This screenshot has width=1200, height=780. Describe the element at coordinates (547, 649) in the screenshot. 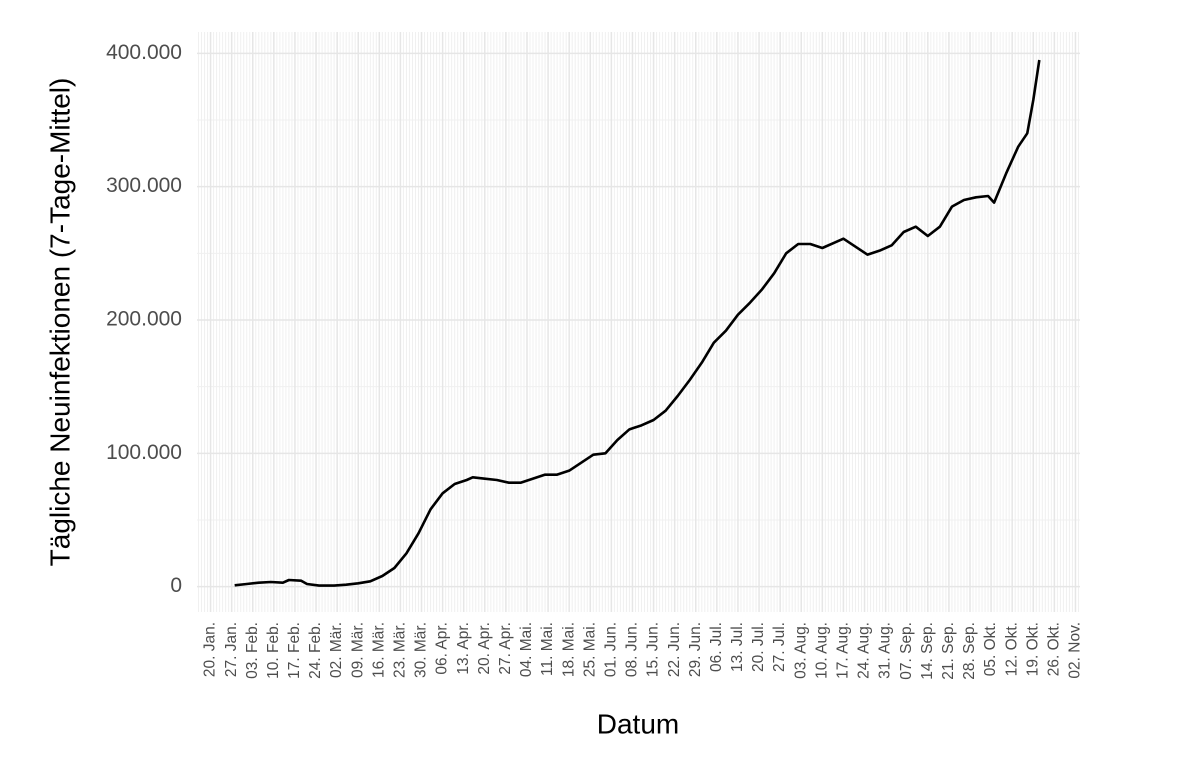

I see `x-tick-label: 11. Mai.` at that location.